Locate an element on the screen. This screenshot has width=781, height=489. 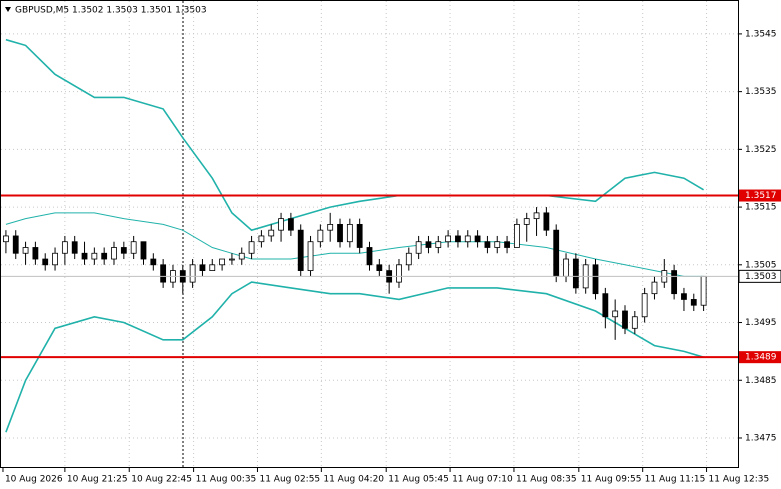
x-tick-label: 11 Aug 09:55 is located at coordinates (611, 480).